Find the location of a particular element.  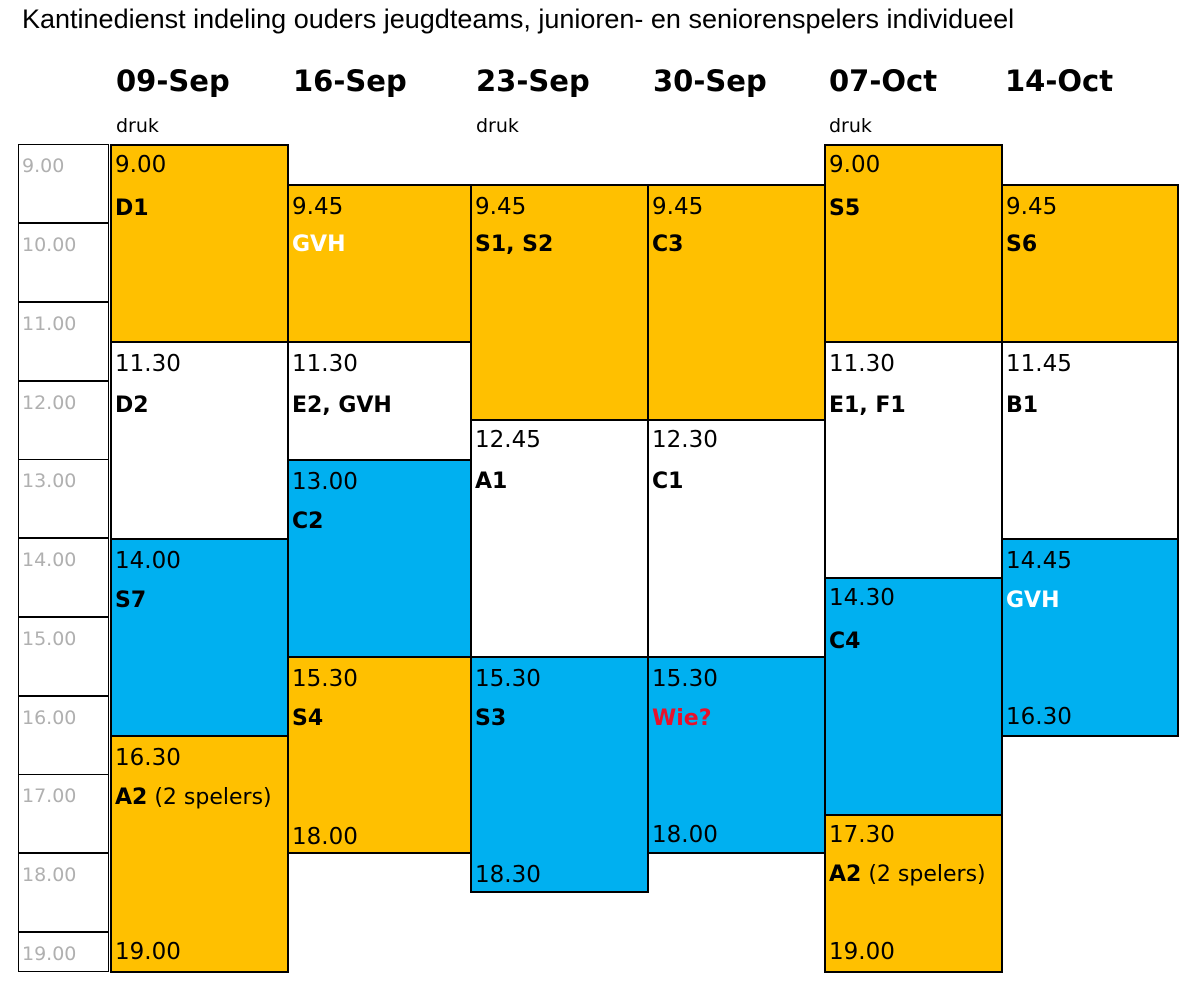

hour-label: 17.00 is located at coordinates (49, 796).